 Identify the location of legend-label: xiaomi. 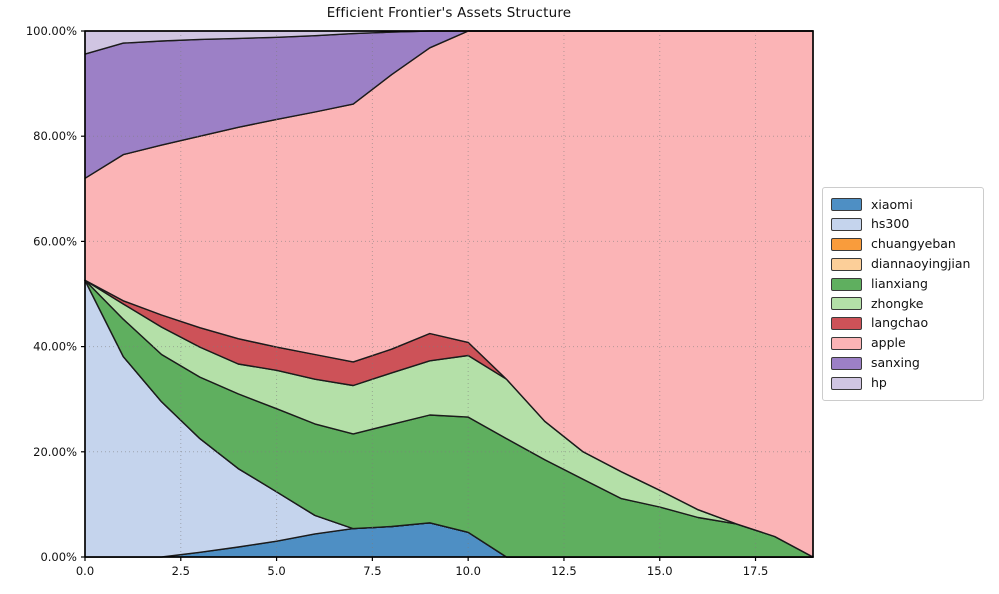
(892, 204).